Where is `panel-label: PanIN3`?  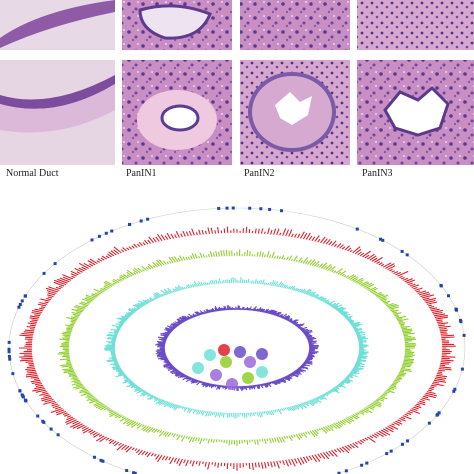
panel-label: PanIN3 is located at coordinates (377, 173).